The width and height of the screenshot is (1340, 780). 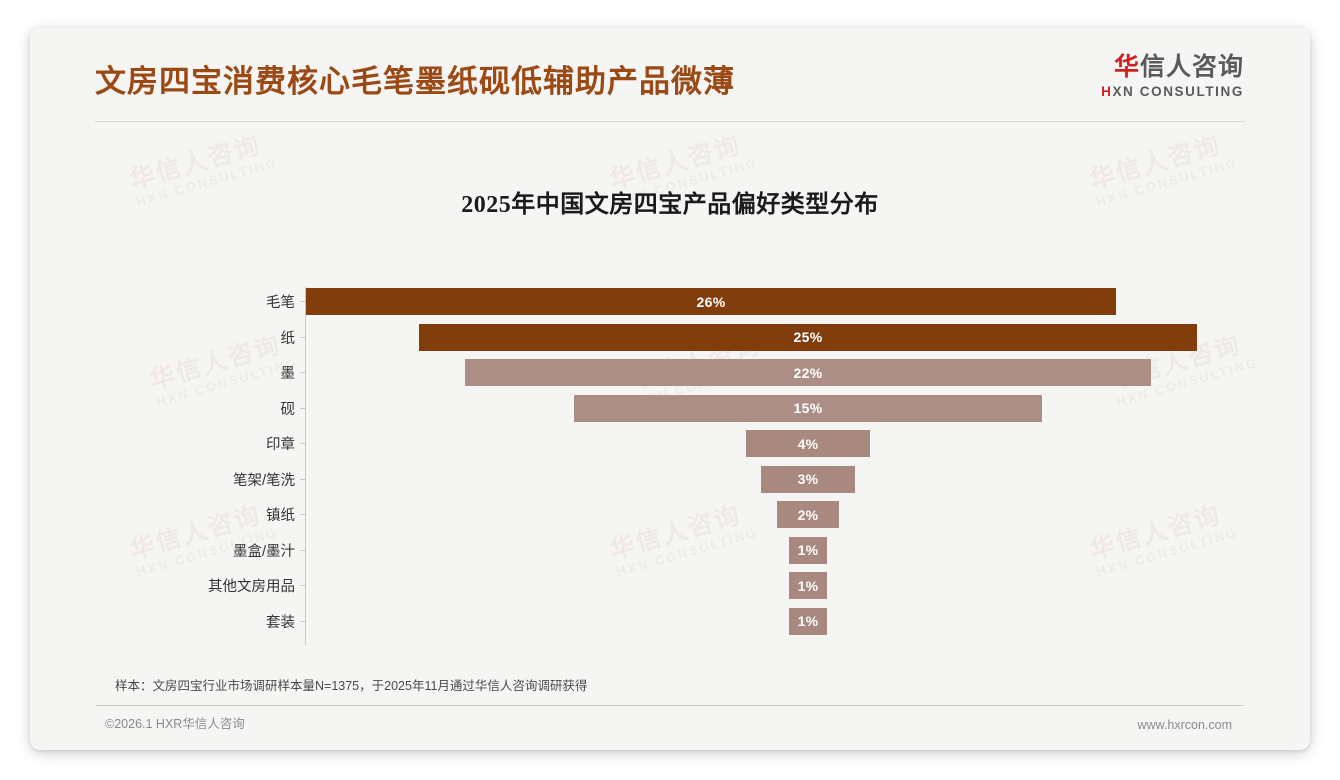 I want to click on bar-value-label: 3%, so click(x=808, y=479).